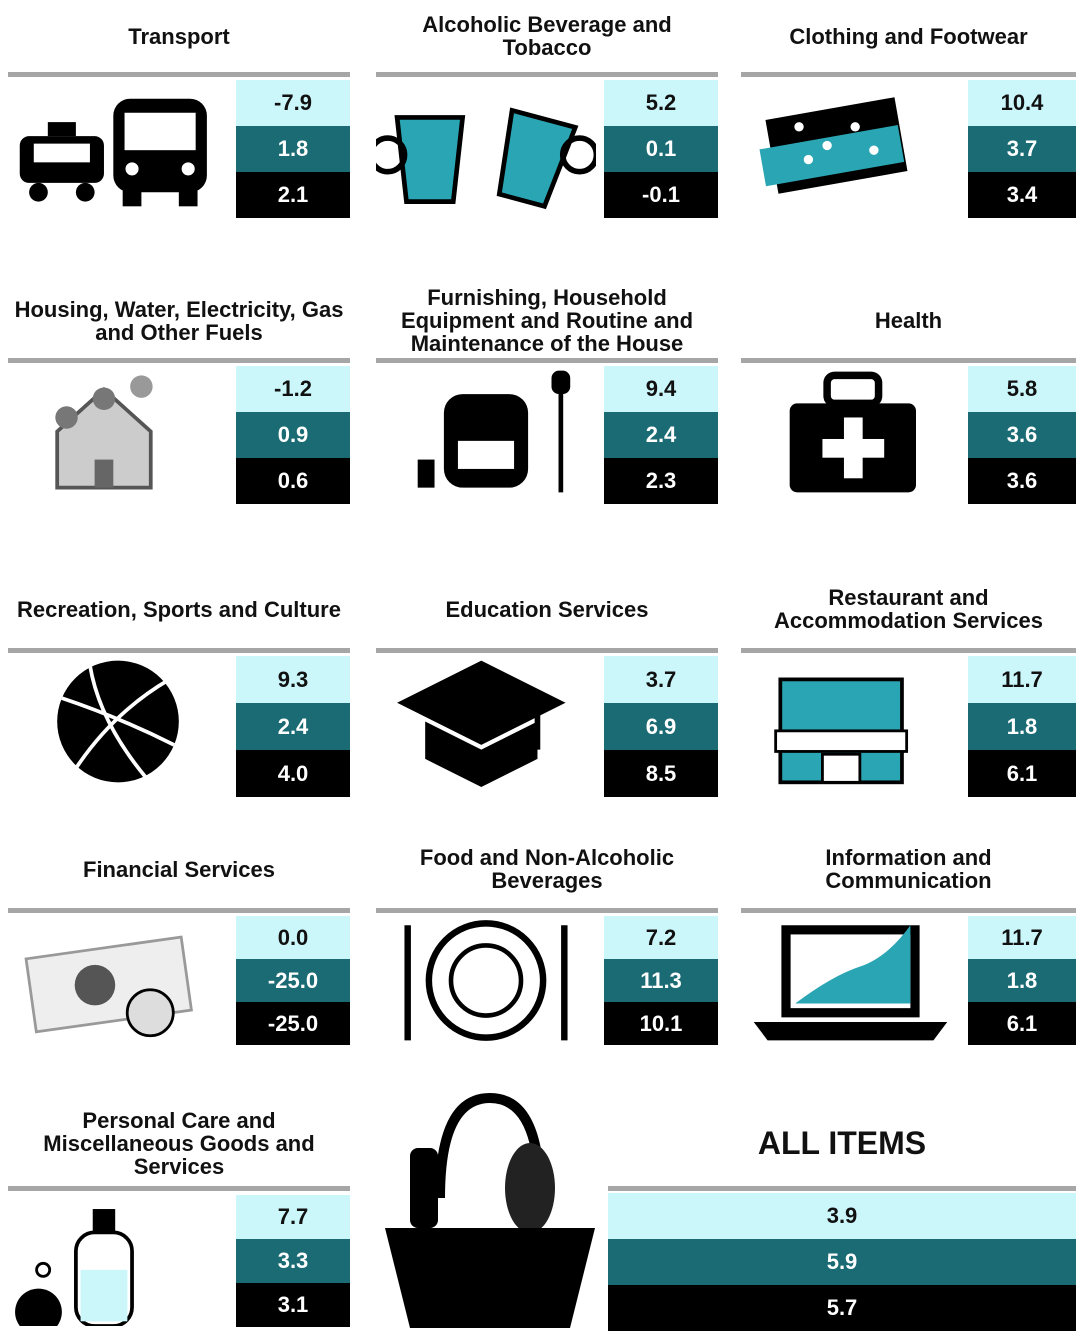 Image resolution: width=1076 pixels, height=1331 pixels. Describe the element at coordinates (908, 609) in the screenshot. I see `panel-title: Restaurant and Accommodation Services` at that location.